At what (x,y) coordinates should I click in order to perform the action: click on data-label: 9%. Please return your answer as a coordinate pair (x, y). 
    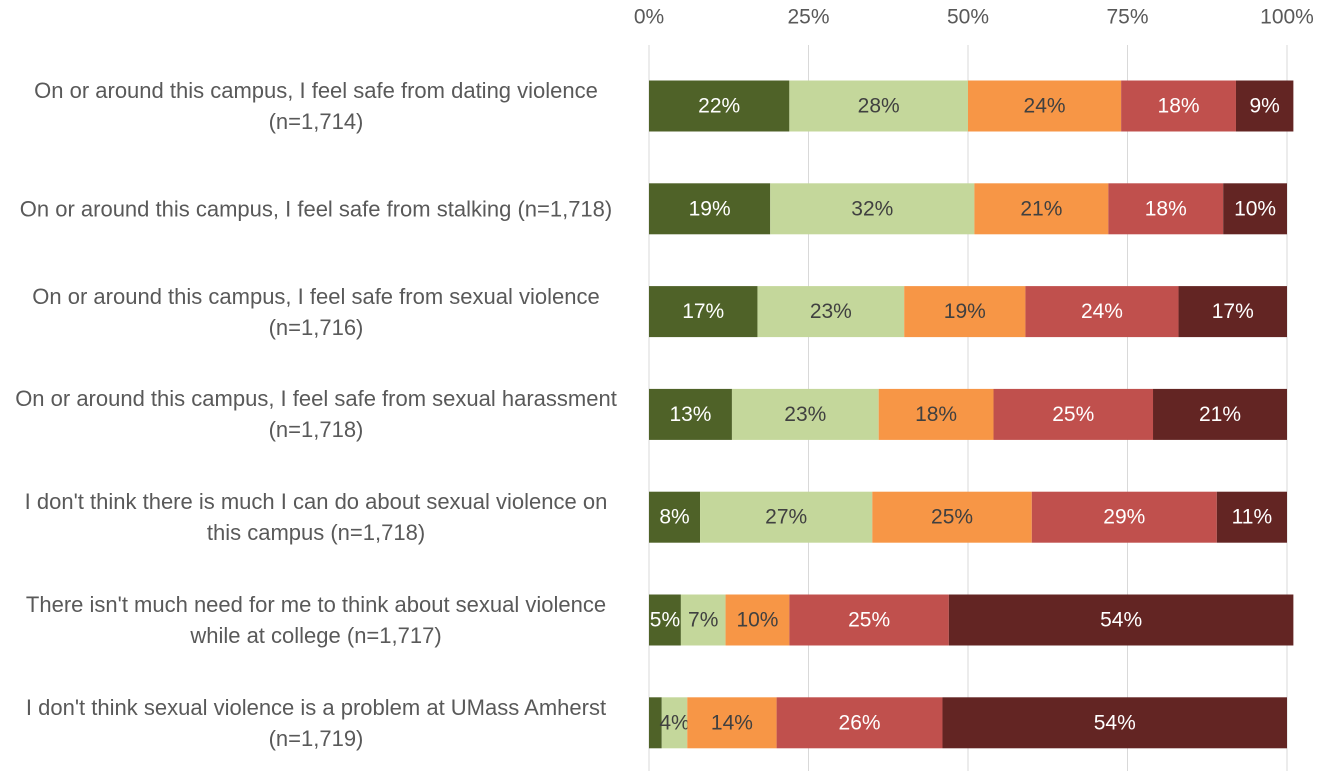
    Looking at the image, I should click on (1264, 106).